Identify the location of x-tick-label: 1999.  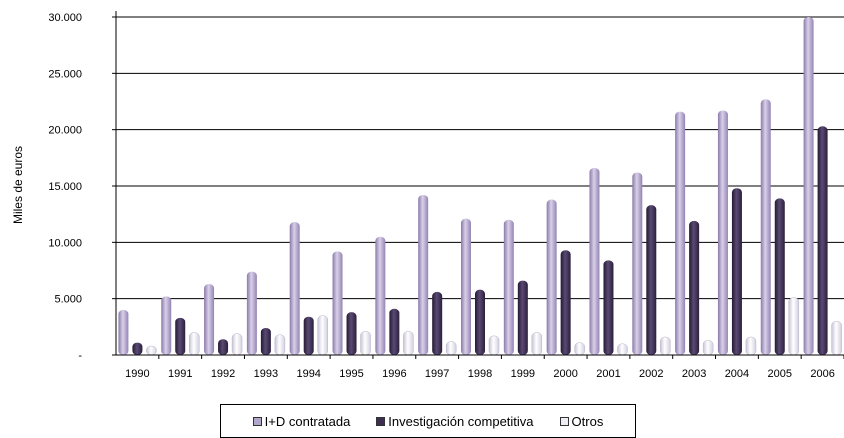
(523, 374).